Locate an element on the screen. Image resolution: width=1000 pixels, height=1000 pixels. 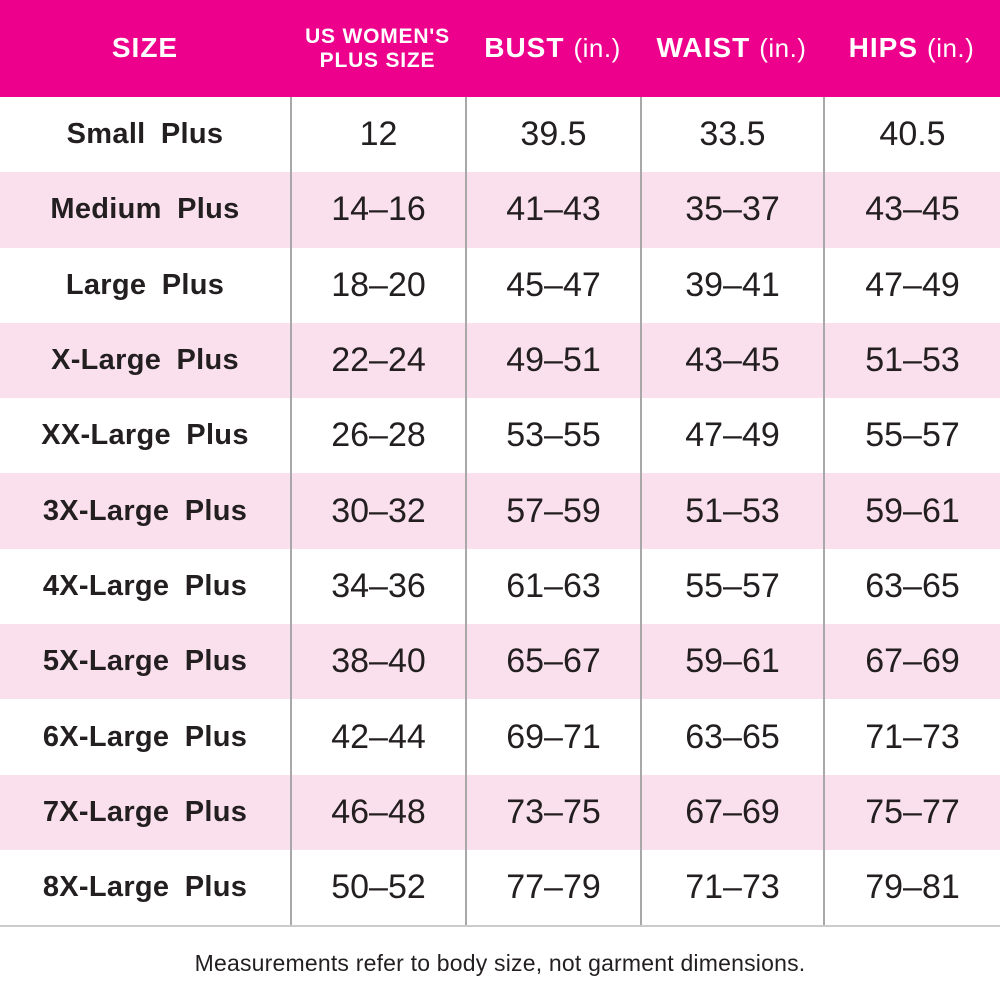
us-size-cell: 38–40 is located at coordinates (377, 662).